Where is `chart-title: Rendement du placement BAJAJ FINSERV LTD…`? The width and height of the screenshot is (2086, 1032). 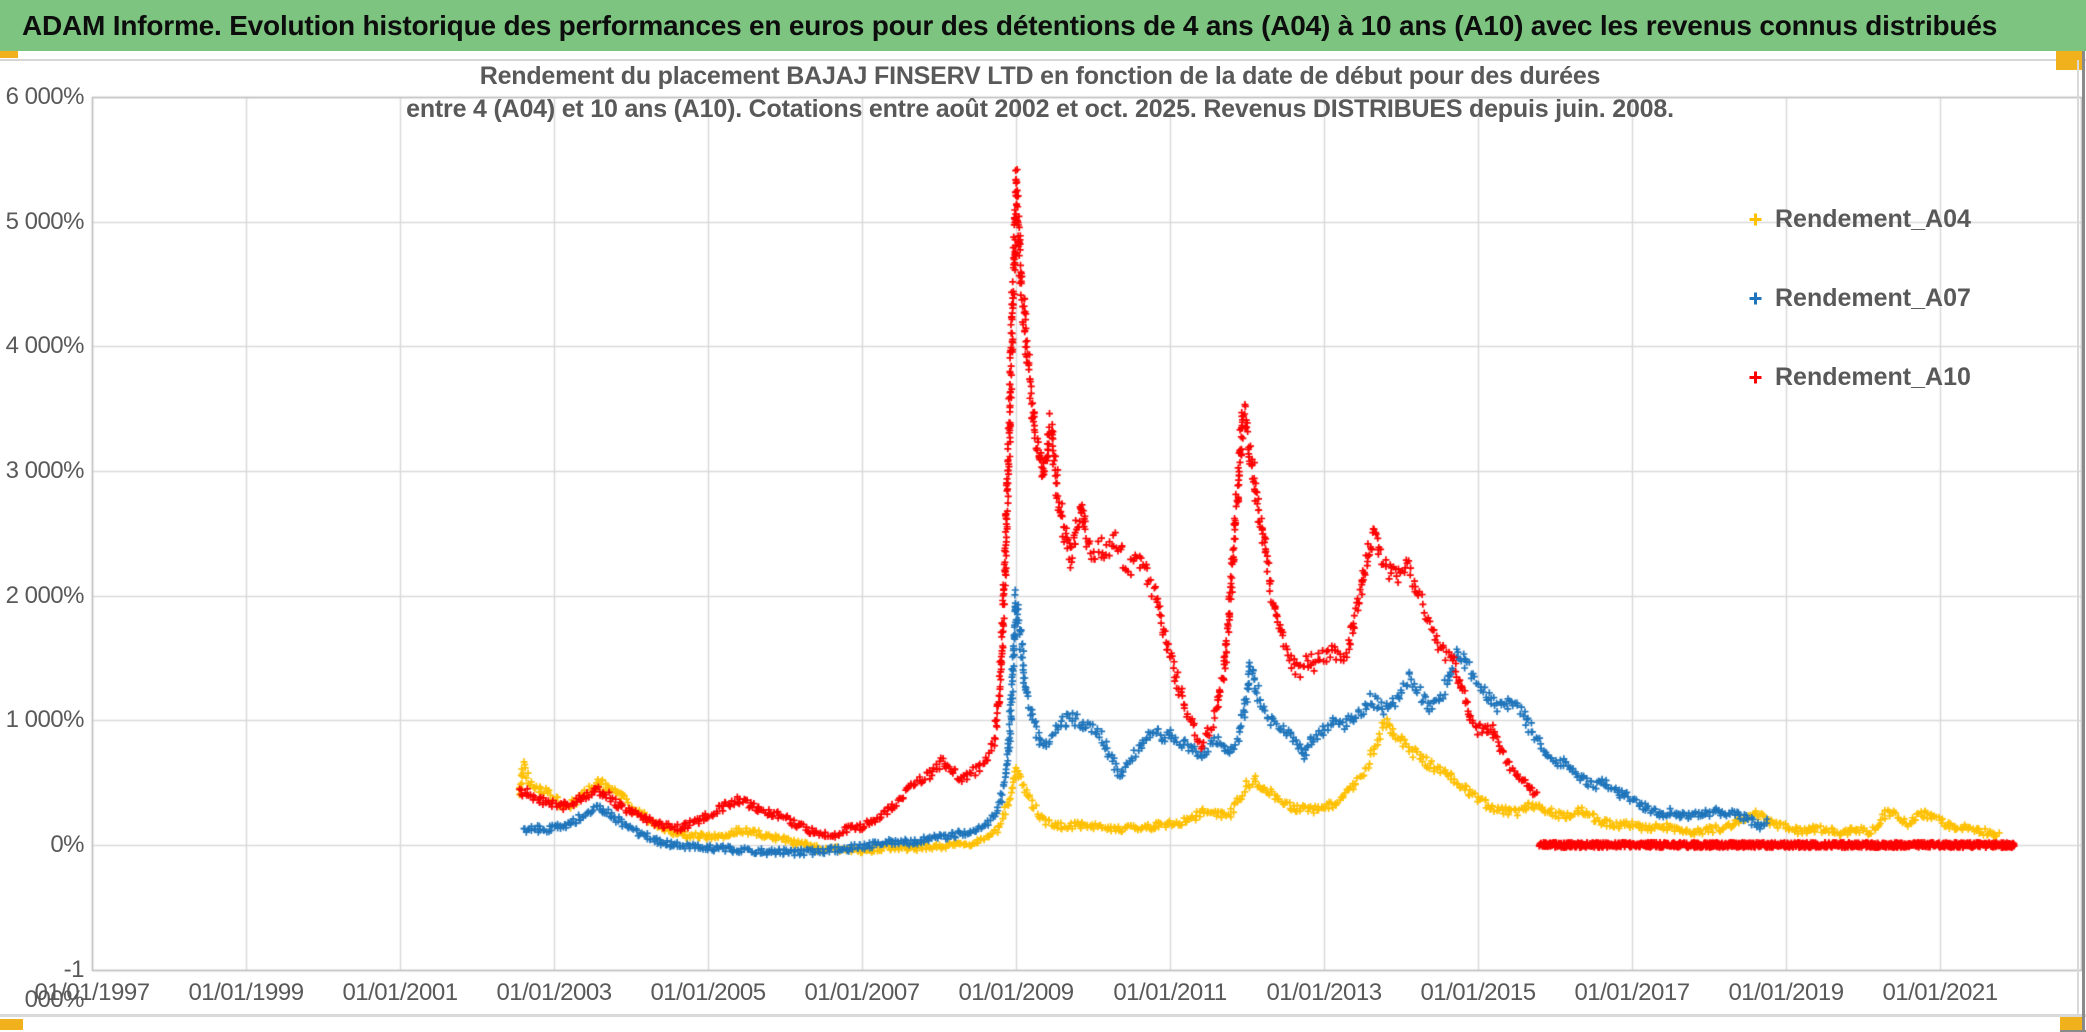 chart-title: Rendement du placement BAJAJ FINSERV LTD… is located at coordinates (1040, 93).